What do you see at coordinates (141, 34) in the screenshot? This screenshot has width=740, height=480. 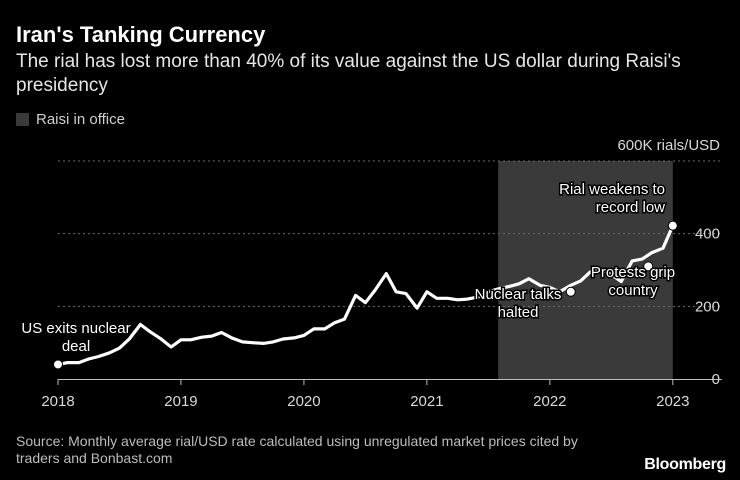 I see `chart-title: Iran's Tanking Currency` at bounding box center [141, 34].